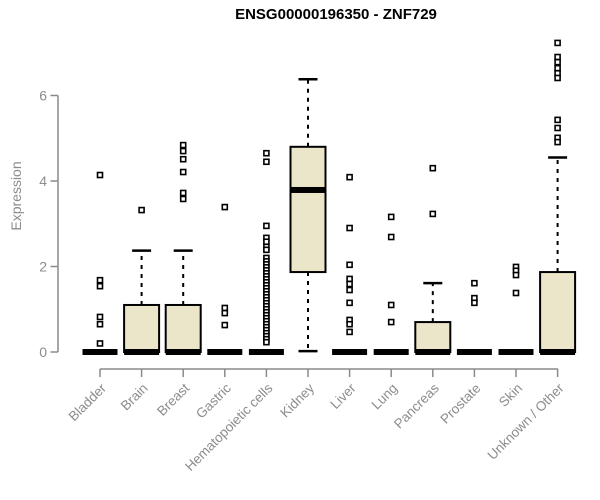  What do you see at coordinates (88, 402) in the screenshot?
I see `x-tick-label: Bladder` at bounding box center [88, 402].